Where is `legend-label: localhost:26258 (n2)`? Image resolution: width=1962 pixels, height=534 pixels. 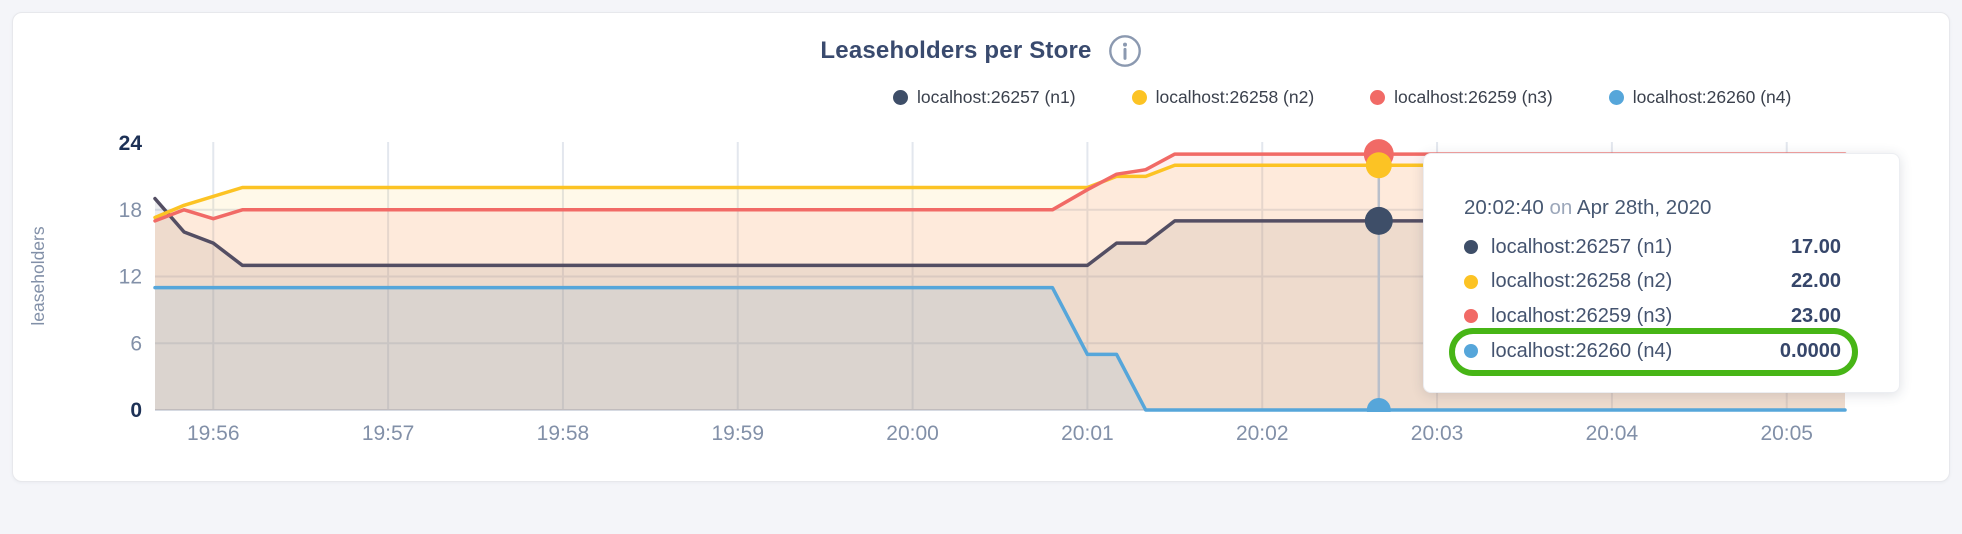 legend-label: localhost:26258 (n2) is located at coordinates (1235, 97).